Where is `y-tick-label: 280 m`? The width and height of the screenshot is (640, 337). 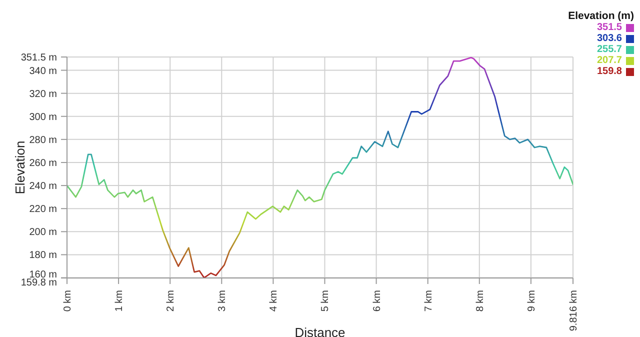
y-tick-label: 280 m is located at coordinates (43, 140).